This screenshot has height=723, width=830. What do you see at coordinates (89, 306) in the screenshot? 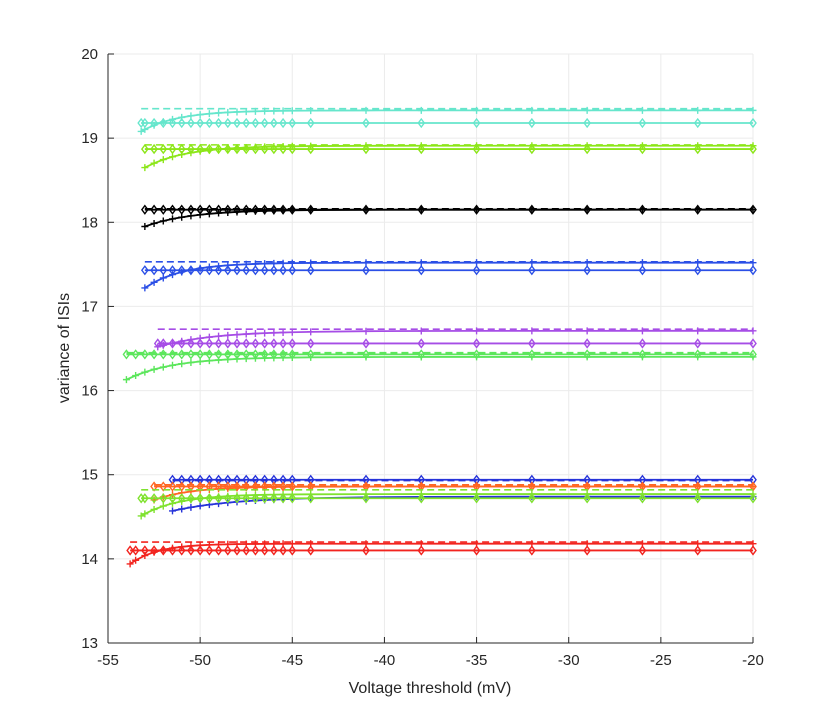
I see `y-tick-label: 17` at bounding box center [89, 306].